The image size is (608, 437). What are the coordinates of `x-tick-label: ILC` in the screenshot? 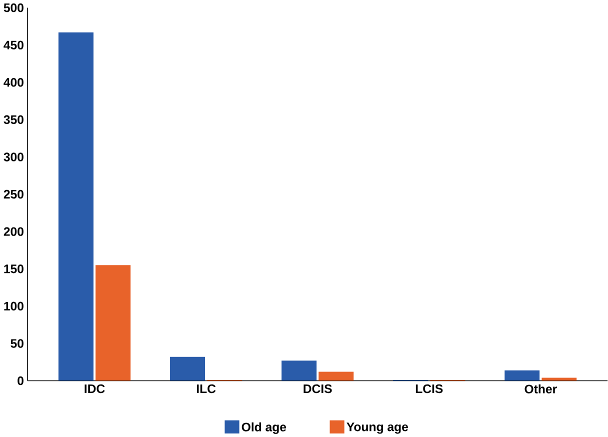 It's located at (206, 389).